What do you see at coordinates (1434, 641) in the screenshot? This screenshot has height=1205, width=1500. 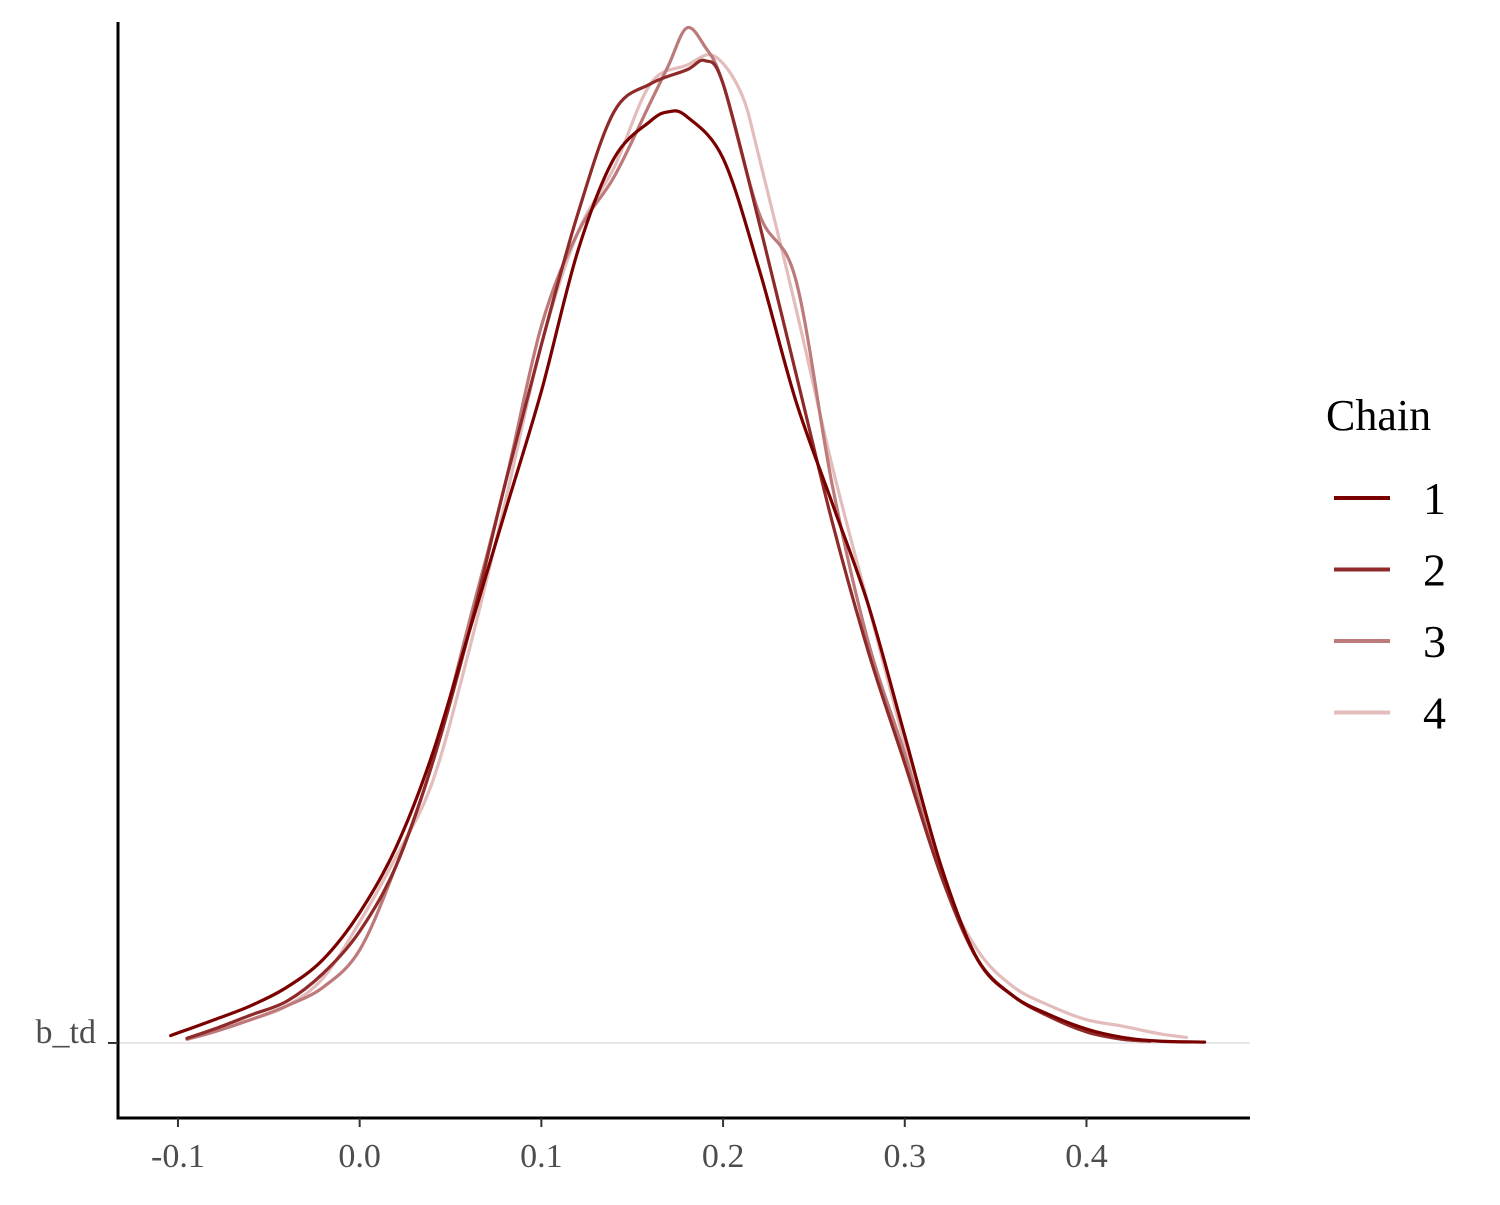 I see `legend-label-chain-3: 3` at bounding box center [1434, 641].